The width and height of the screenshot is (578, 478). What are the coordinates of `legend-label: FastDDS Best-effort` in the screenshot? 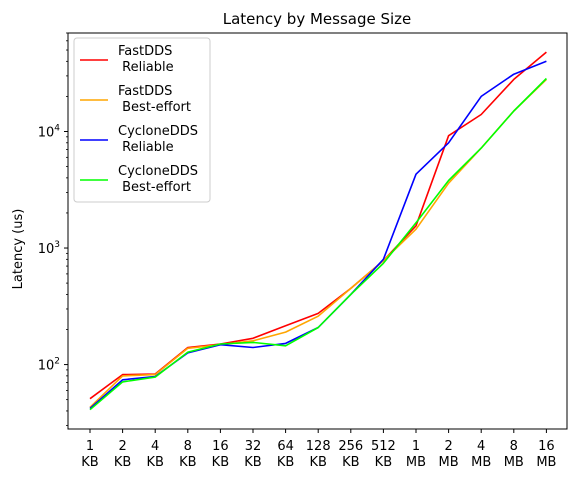 It's located at (154, 99).